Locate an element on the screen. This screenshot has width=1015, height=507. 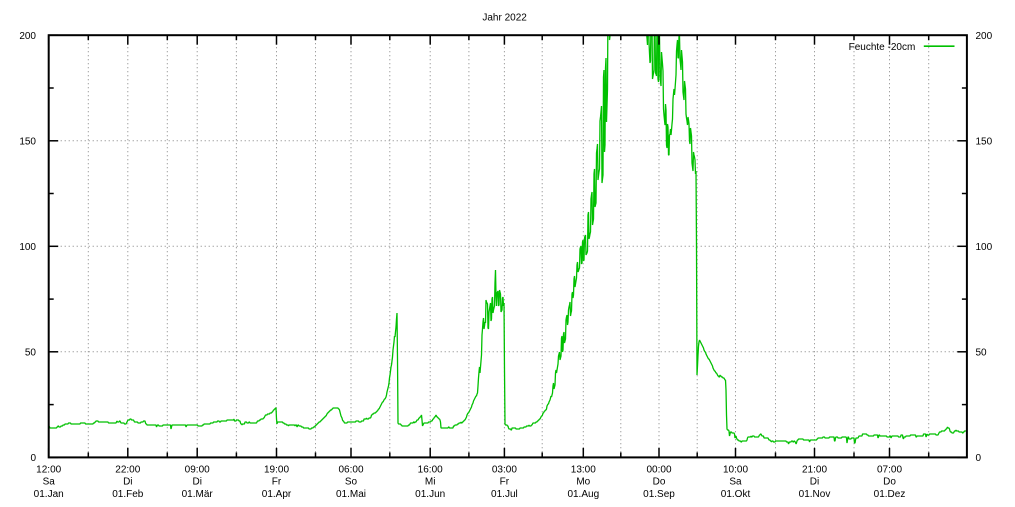
svg-text: 01.Dez is located at coordinates (890, 494).